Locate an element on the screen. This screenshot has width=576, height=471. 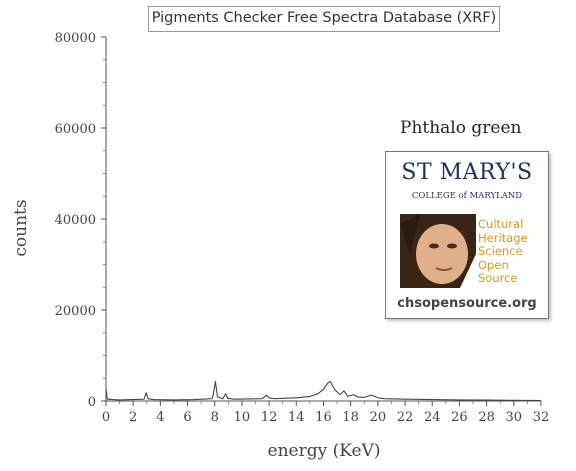
x-axis-ticks: 0 2 4 6 8 10 12 14 16 18 20 22 24 26 28 30 32 is located at coordinates (325, 413).